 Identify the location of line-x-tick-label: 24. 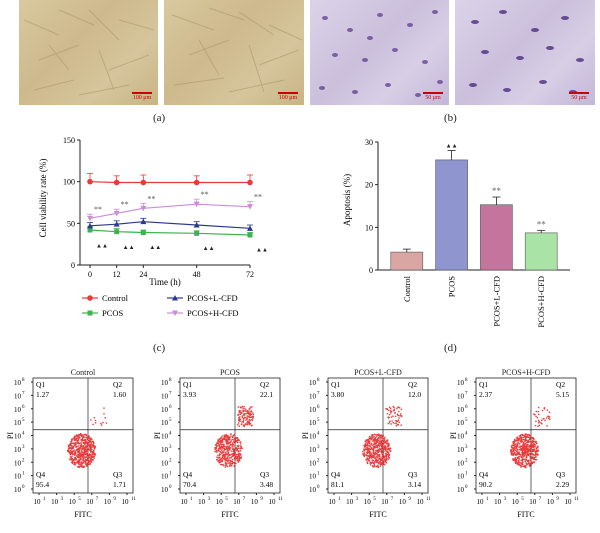
(143, 274).